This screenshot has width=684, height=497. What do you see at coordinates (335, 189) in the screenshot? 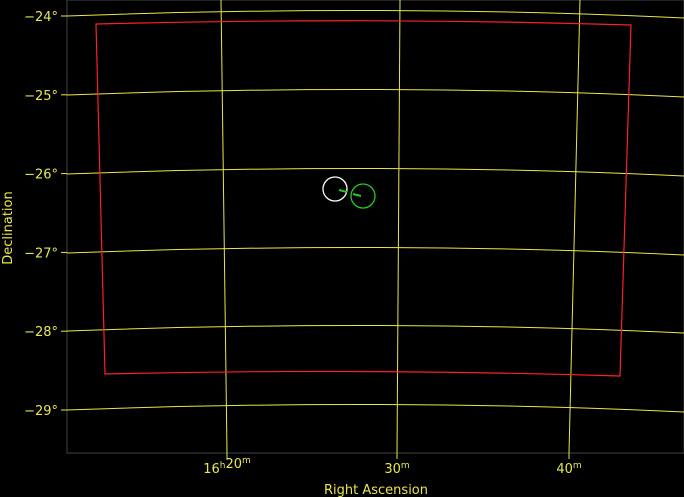
I see `white-target-circle` at bounding box center [335, 189].